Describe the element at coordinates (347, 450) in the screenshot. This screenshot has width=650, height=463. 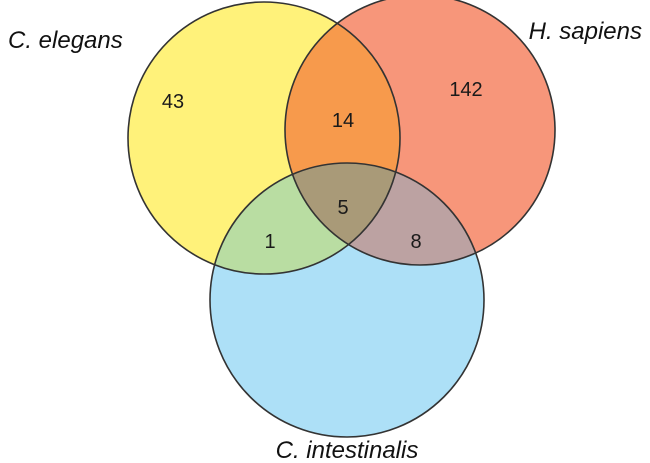
I see `label-c-intestinalis: C. intestinalis` at that location.